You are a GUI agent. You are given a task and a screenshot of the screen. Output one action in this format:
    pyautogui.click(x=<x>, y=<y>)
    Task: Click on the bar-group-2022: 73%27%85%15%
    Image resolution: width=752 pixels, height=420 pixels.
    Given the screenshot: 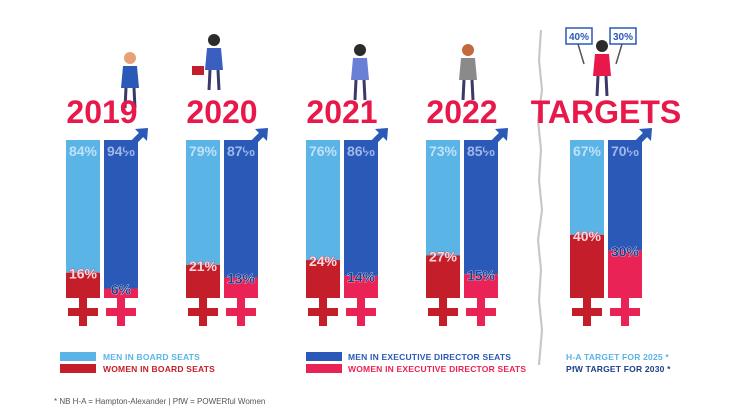 What is the action you would take?
    pyautogui.click(x=467, y=227)
    